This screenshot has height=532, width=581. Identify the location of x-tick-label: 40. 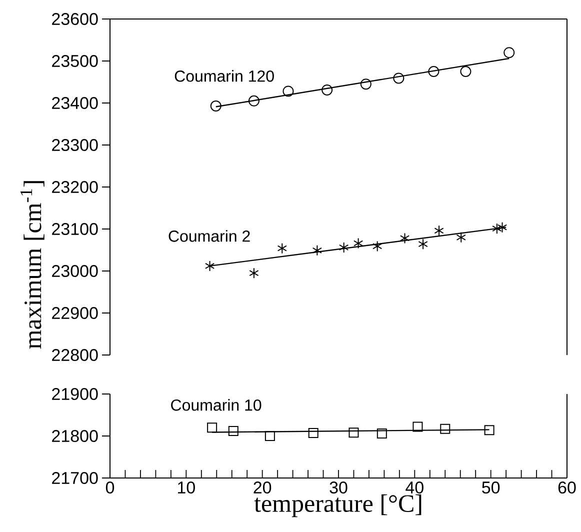
(415, 488).